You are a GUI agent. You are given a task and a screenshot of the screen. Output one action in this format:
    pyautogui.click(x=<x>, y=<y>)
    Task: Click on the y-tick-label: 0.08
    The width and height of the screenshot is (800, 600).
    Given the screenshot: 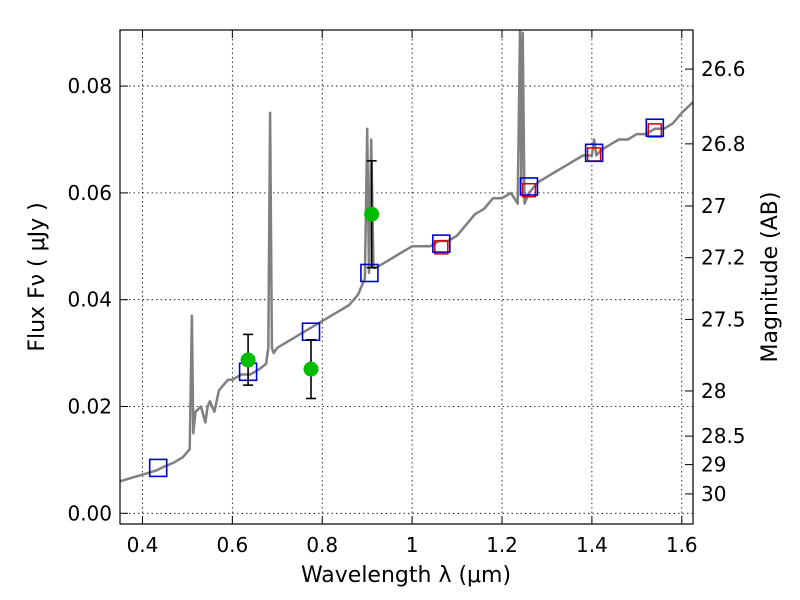 What is the action you would take?
    pyautogui.click(x=89, y=86)
    